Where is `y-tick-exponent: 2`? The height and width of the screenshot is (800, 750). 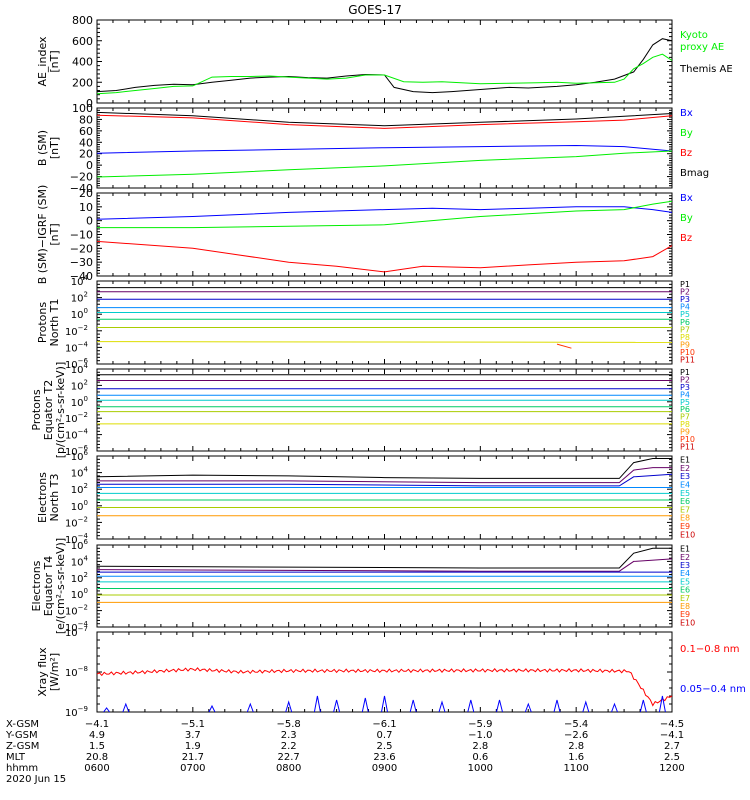
y-tick-exponent: 2 is located at coordinates (86, 295).